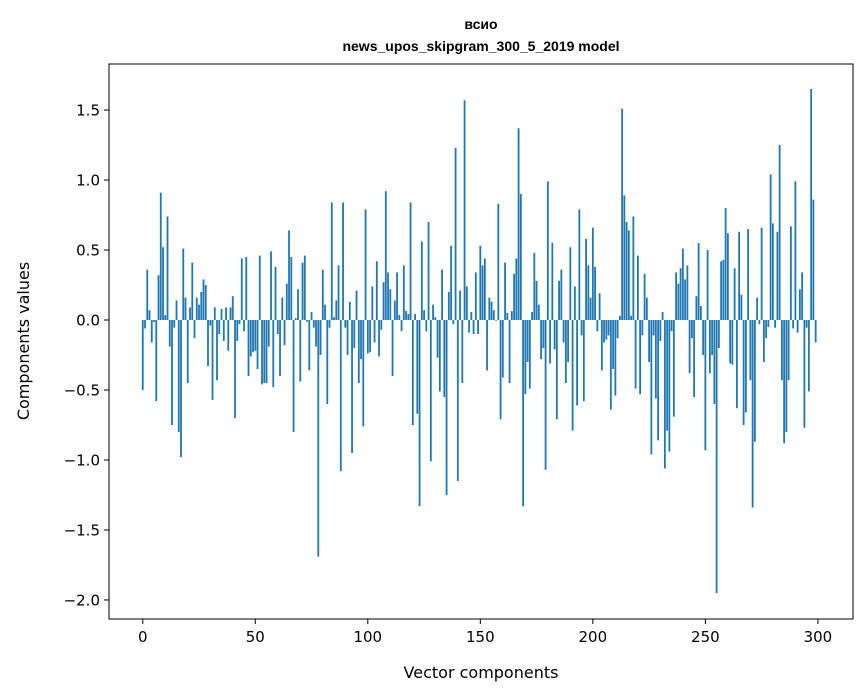  Describe the element at coordinates (480, 637) in the screenshot. I see `x-tick-label: 150` at that location.